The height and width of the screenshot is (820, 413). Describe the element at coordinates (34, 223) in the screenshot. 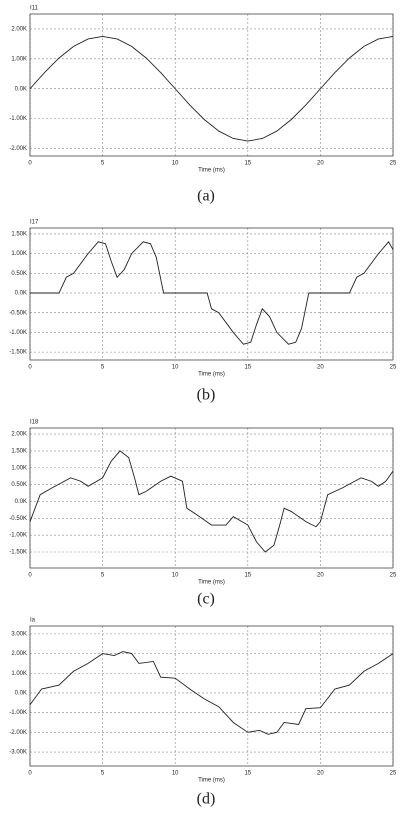

I see `chart-title: I17` at that location.